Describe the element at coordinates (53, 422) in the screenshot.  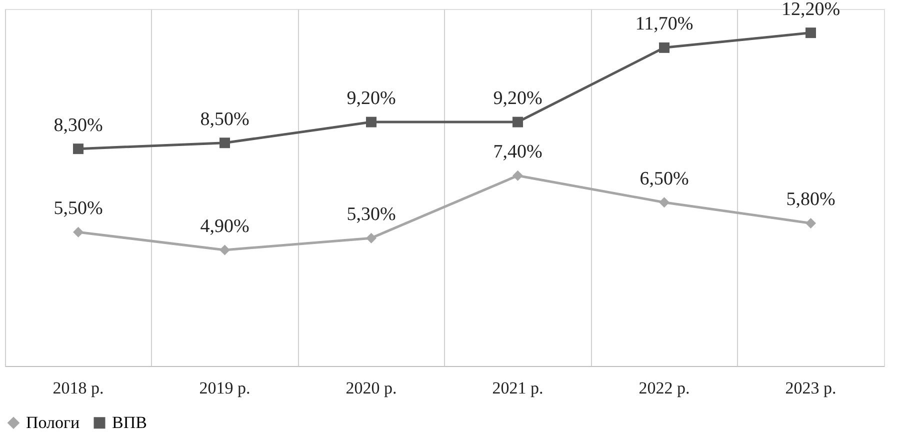
I see `legend-label: Пологи` at that location.